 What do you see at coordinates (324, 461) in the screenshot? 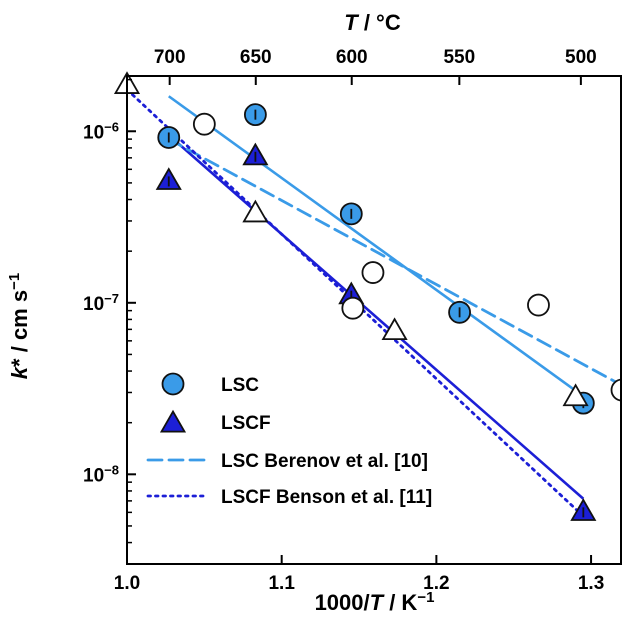
I see `legend-label: LSC Berenov et al. [10]` at bounding box center [324, 461].